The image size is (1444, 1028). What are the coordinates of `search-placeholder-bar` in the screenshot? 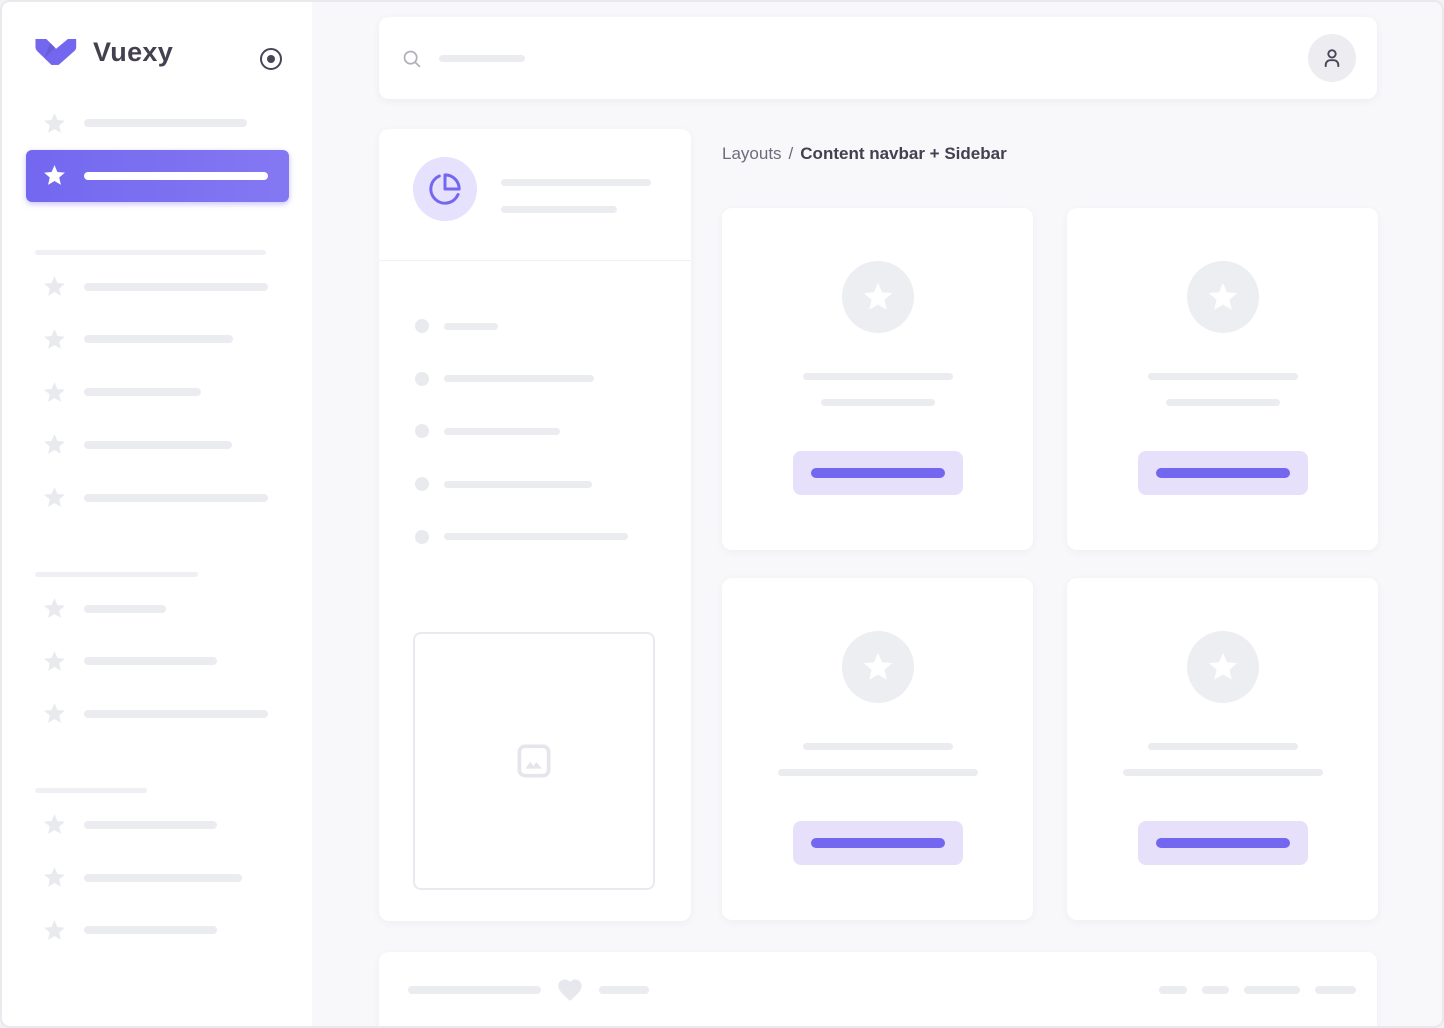 It's located at (482, 58).